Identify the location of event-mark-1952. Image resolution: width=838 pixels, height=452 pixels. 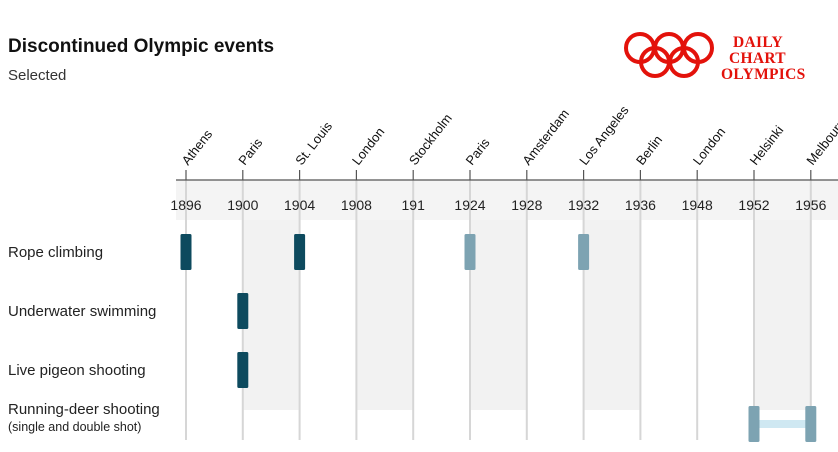
(754, 424).